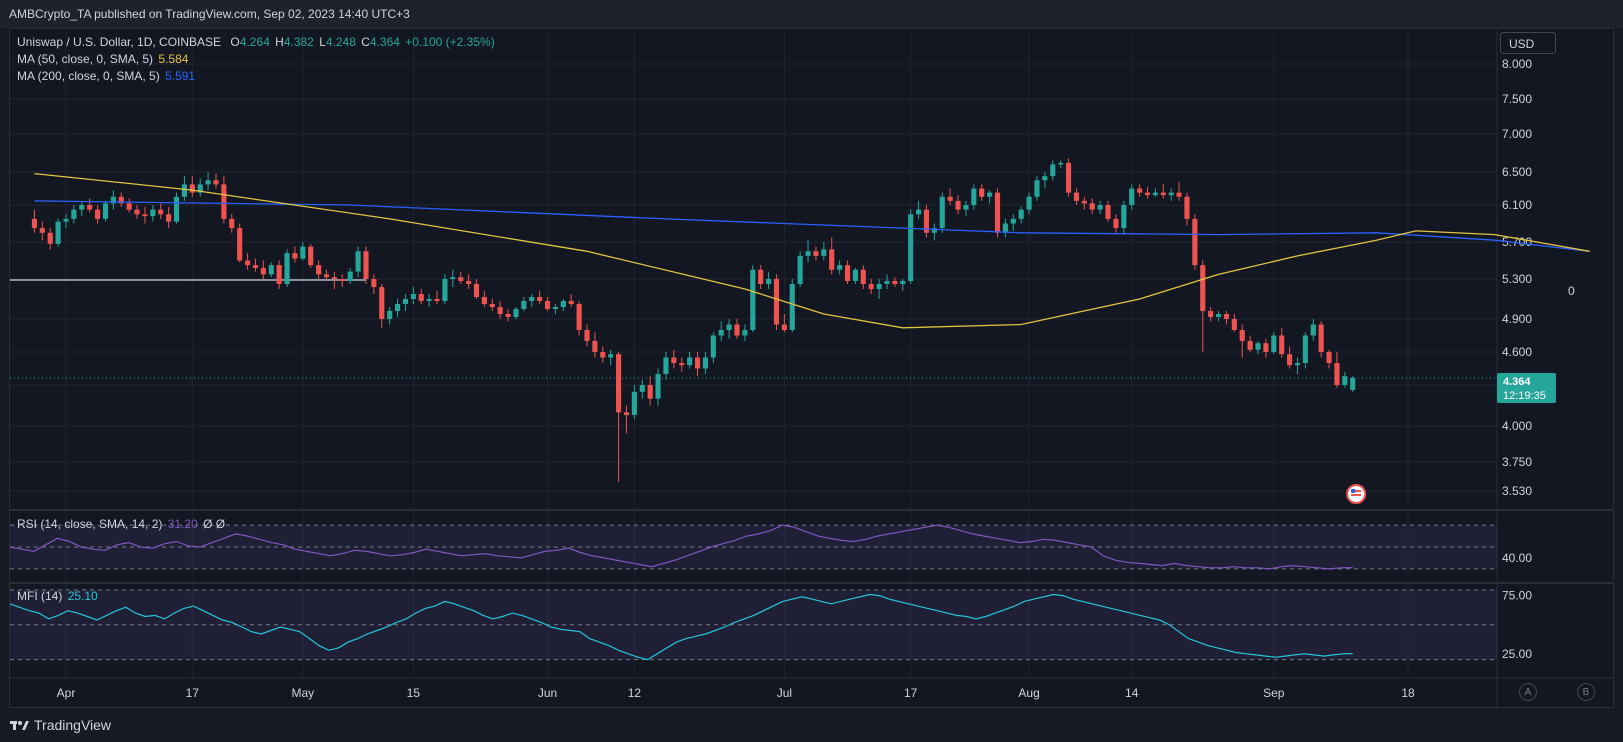 This screenshot has height=742, width=1623. What do you see at coordinates (812, 226) in the screenshot?
I see `ma200-line` at bounding box center [812, 226].